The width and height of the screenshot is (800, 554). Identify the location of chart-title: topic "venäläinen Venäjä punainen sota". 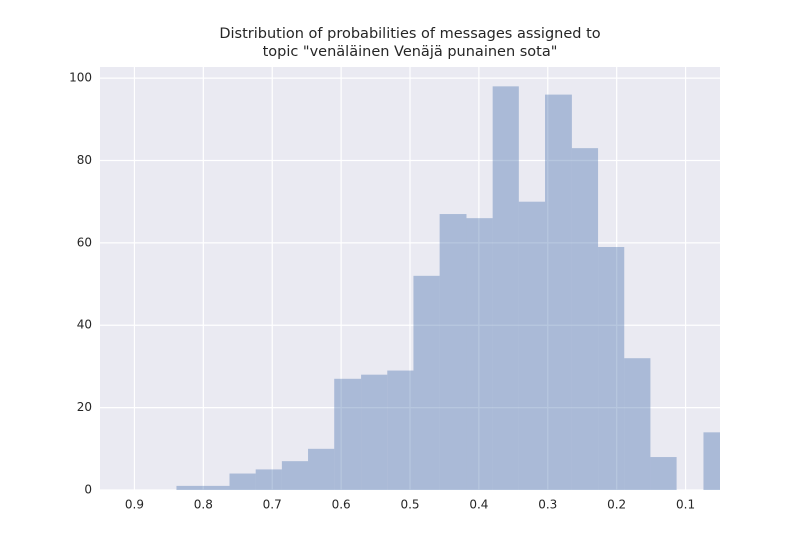
(410, 52).